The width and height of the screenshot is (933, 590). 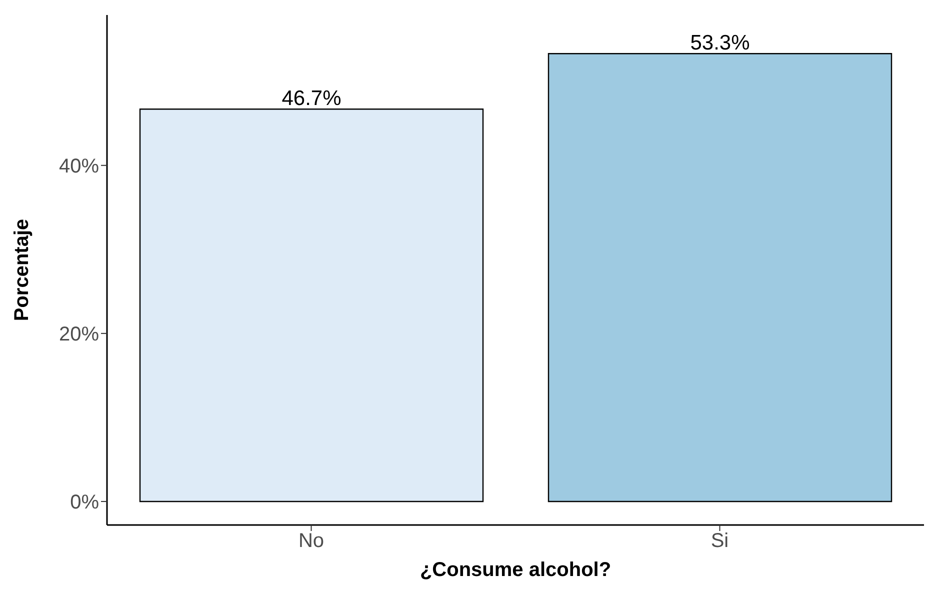 What do you see at coordinates (311, 541) in the screenshot?
I see `x-tick-label: No` at bounding box center [311, 541].